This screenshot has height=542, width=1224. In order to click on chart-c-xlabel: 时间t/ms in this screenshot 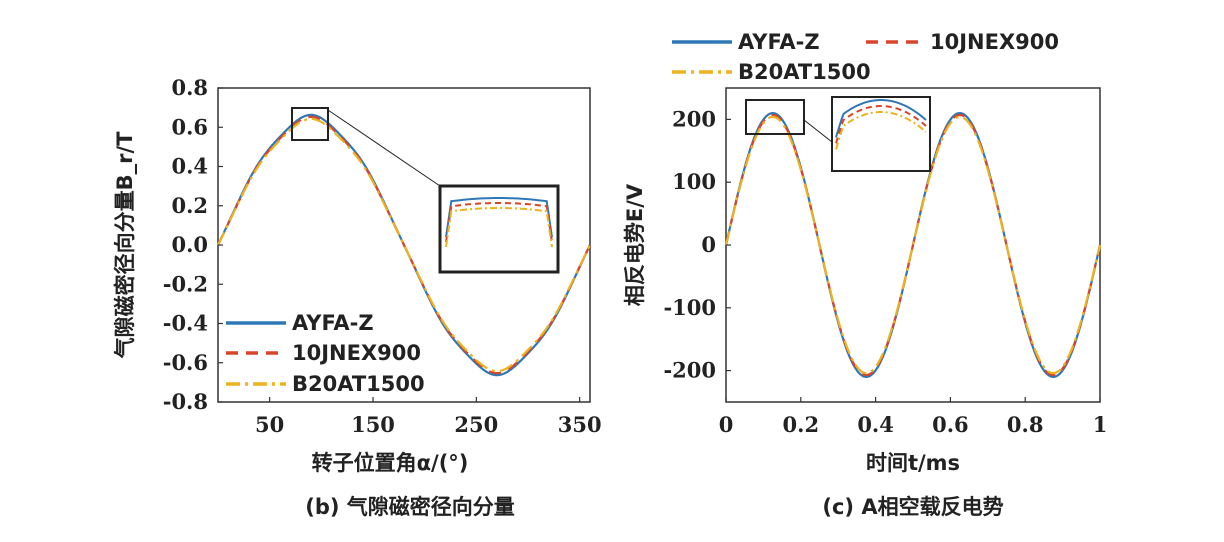, I will do `click(913, 463)`.